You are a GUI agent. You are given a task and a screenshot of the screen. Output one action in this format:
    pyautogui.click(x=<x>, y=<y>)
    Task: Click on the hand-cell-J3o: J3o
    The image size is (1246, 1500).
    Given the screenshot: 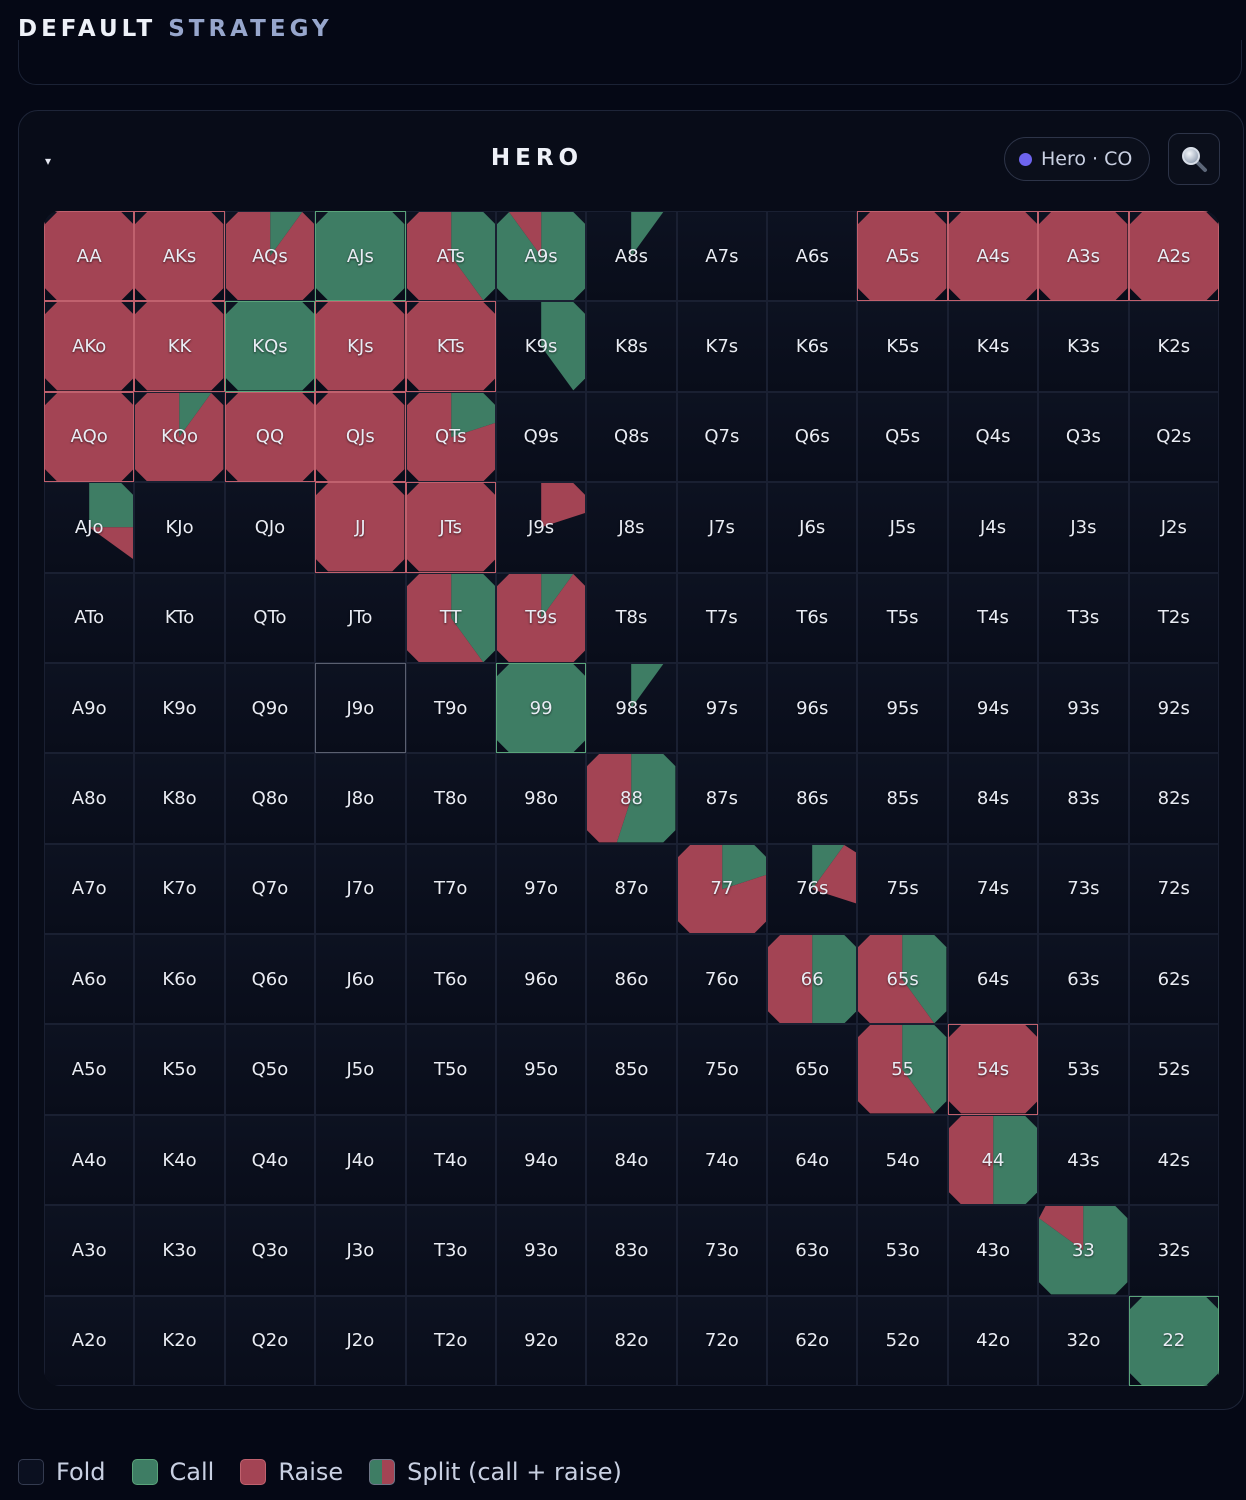 What is the action you would take?
    pyautogui.click(x=360, y=1250)
    